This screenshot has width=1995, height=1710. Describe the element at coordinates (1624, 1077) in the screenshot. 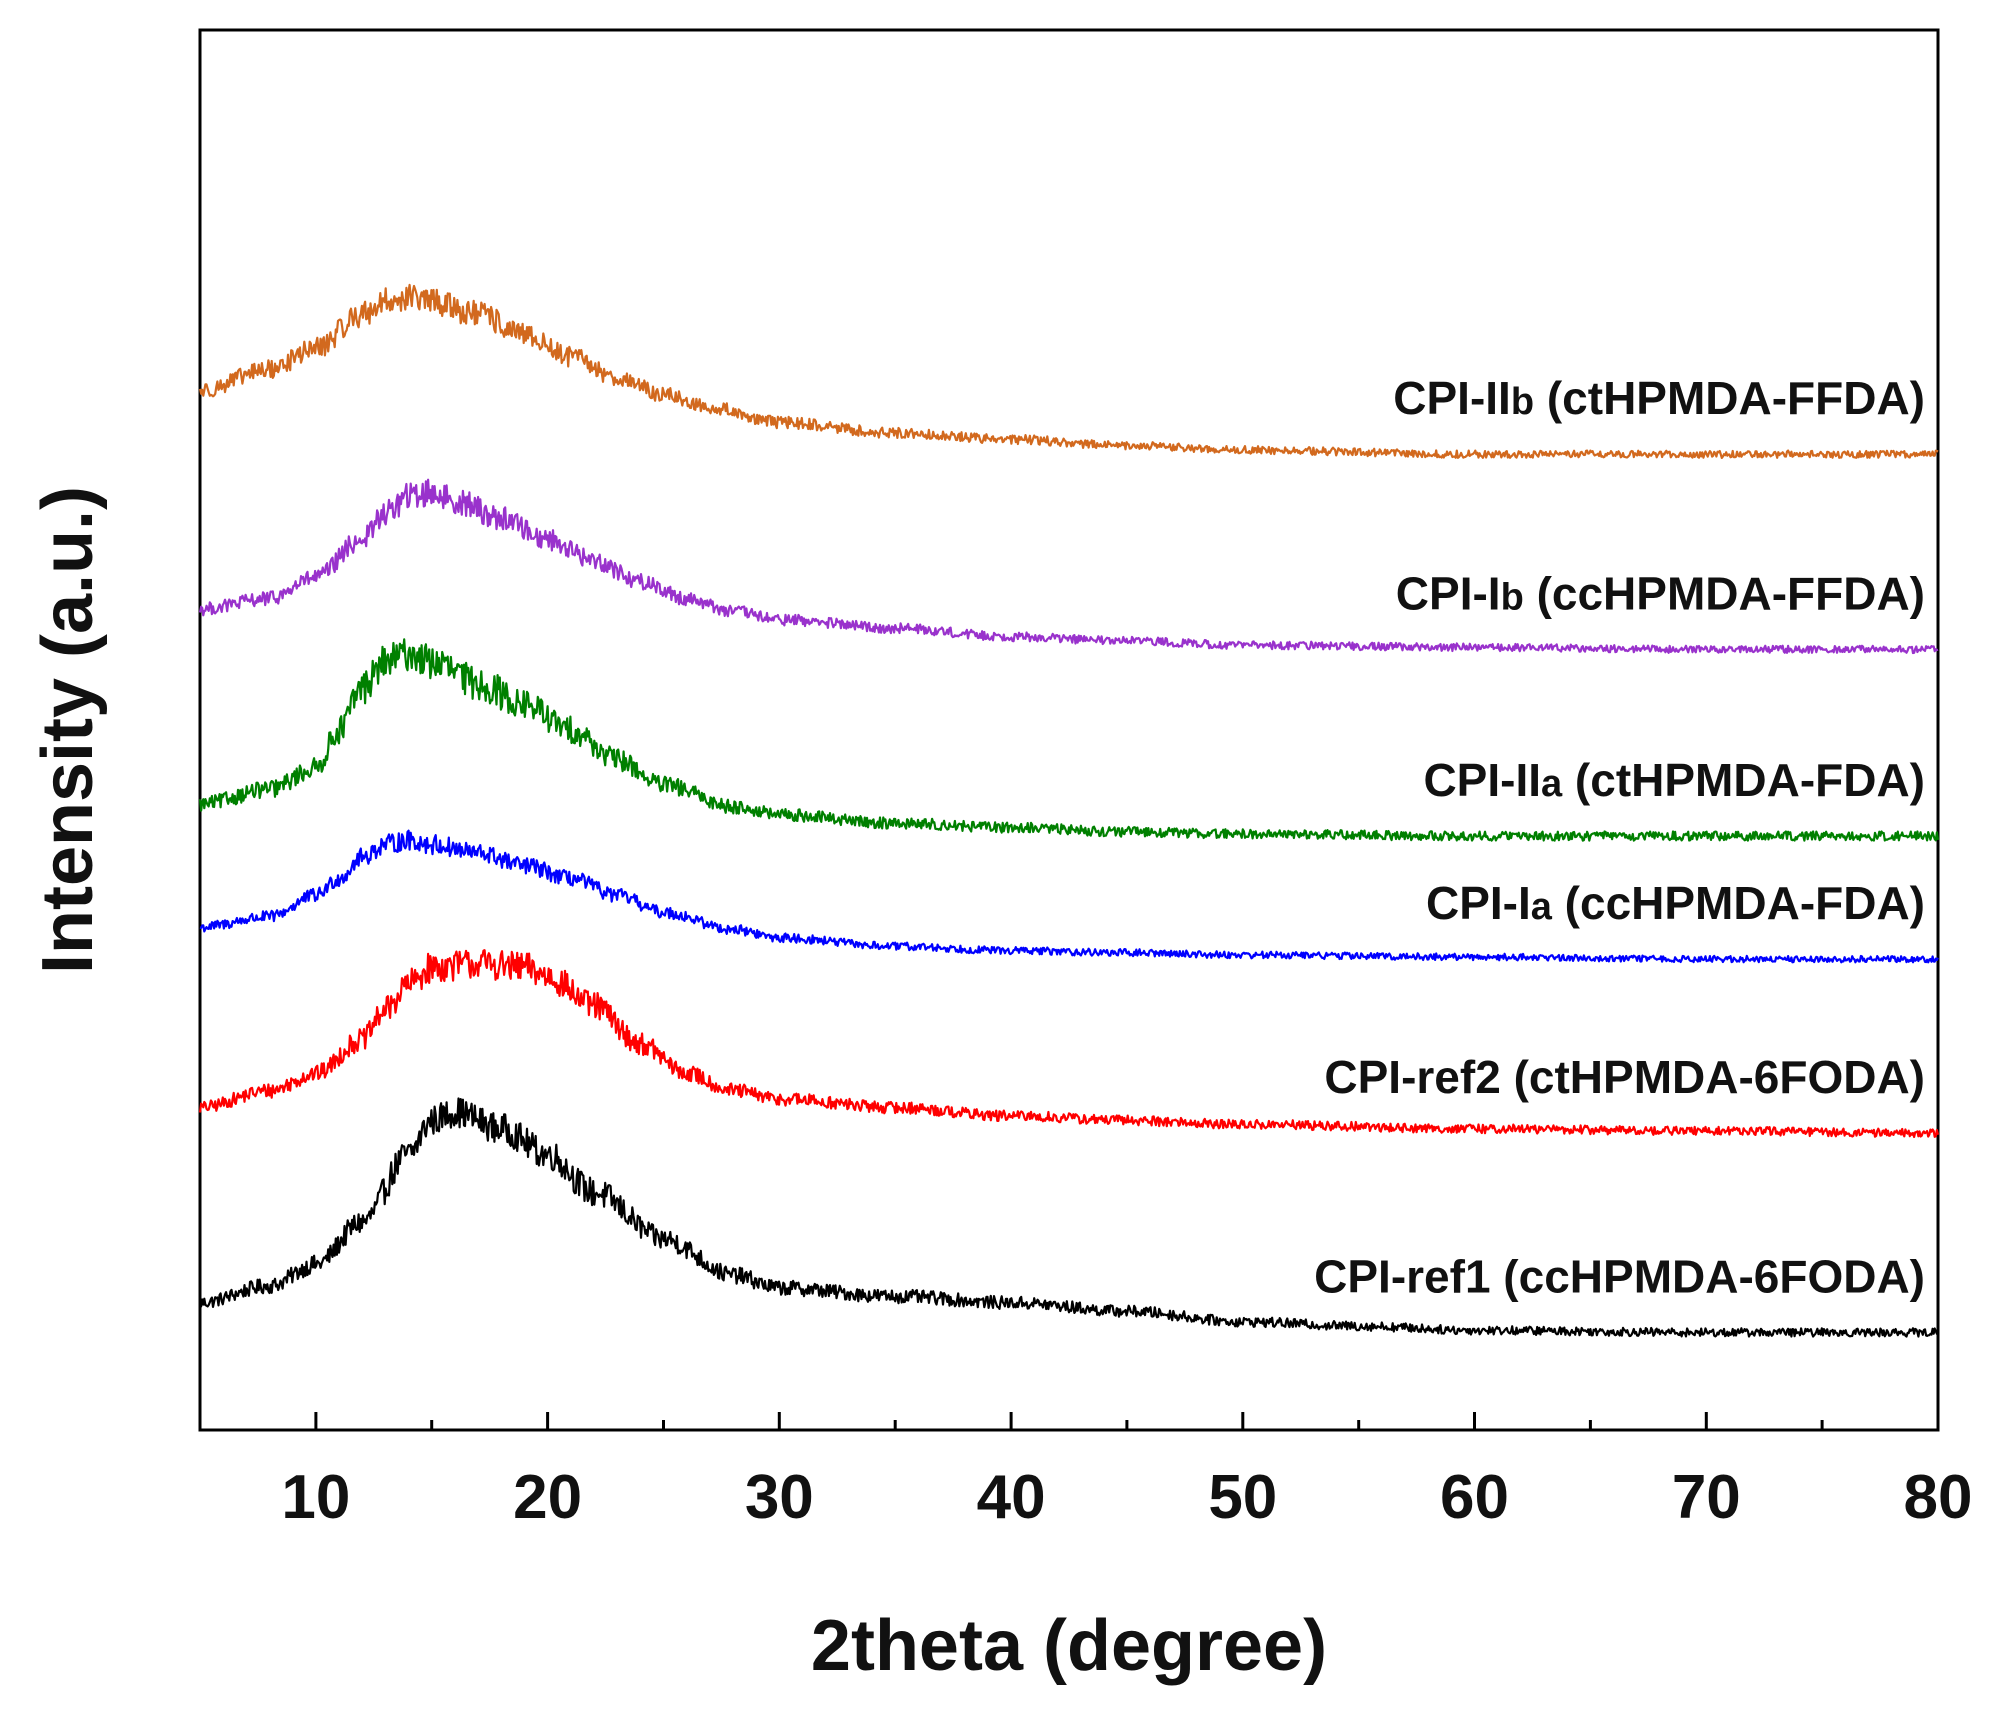

I see `series-label-2: CPI-ref2 (ctHPMDA-6FODA)` at that location.